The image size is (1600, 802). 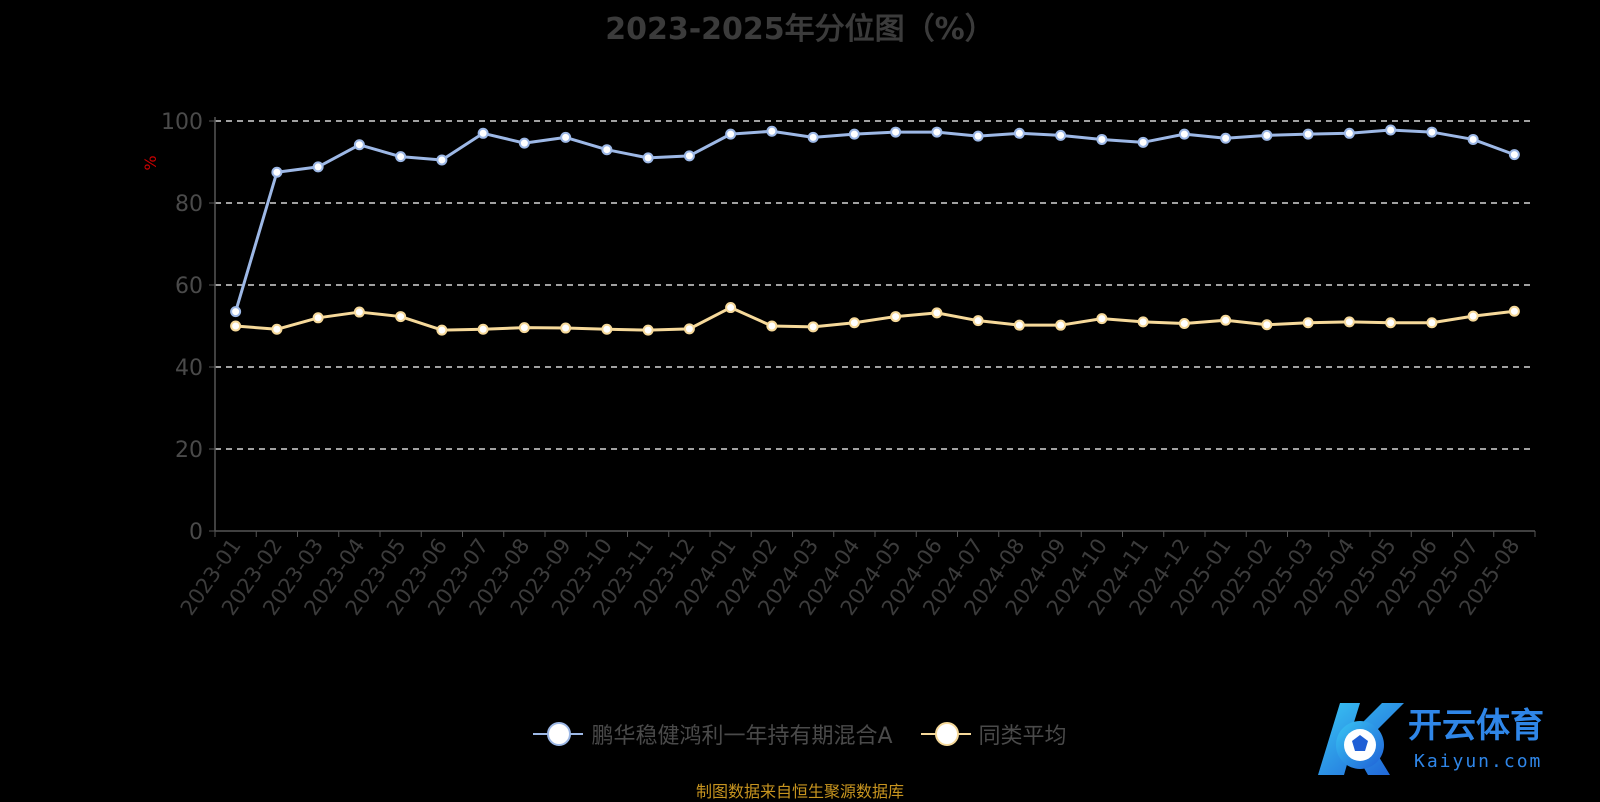 I want to click on source-note: 制图数据来自恒生聚源数据库, so click(x=799, y=791).